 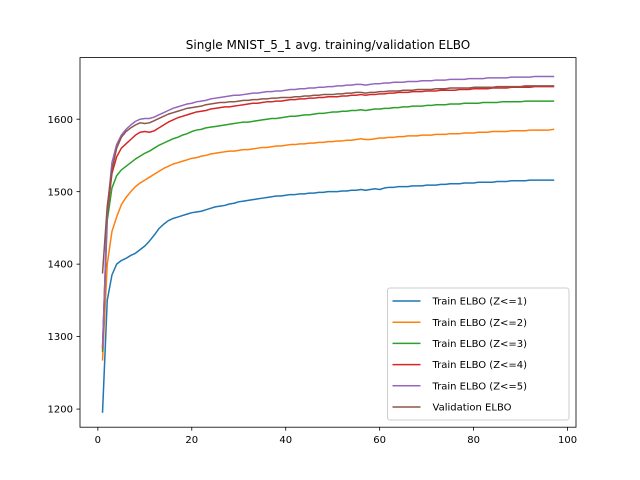 I want to click on x-tick-label: 40, so click(x=285, y=440).